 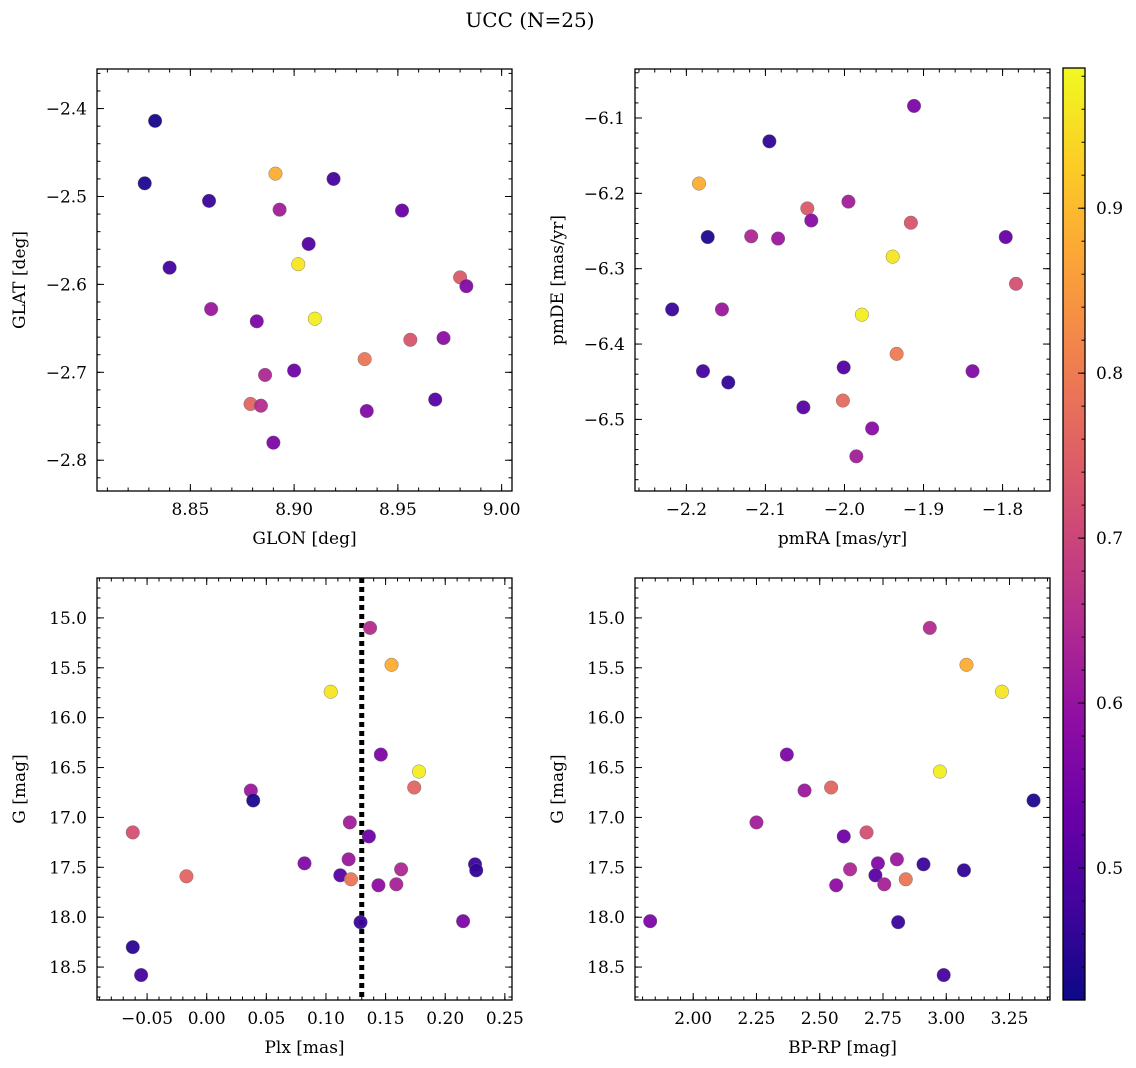 What do you see at coordinates (398, 510) in the screenshot?
I see `x-tick-label: 8.95` at bounding box center [398, 510].